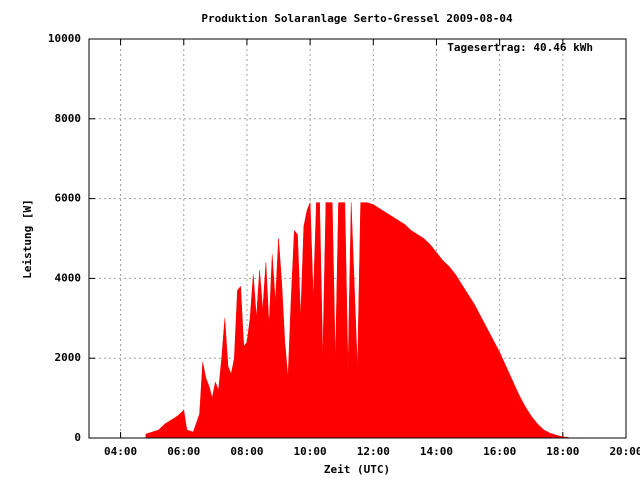  Describe the element at coordinates (68, 277) in the screenshot. I see `y-tick-label: 4000` at that location.